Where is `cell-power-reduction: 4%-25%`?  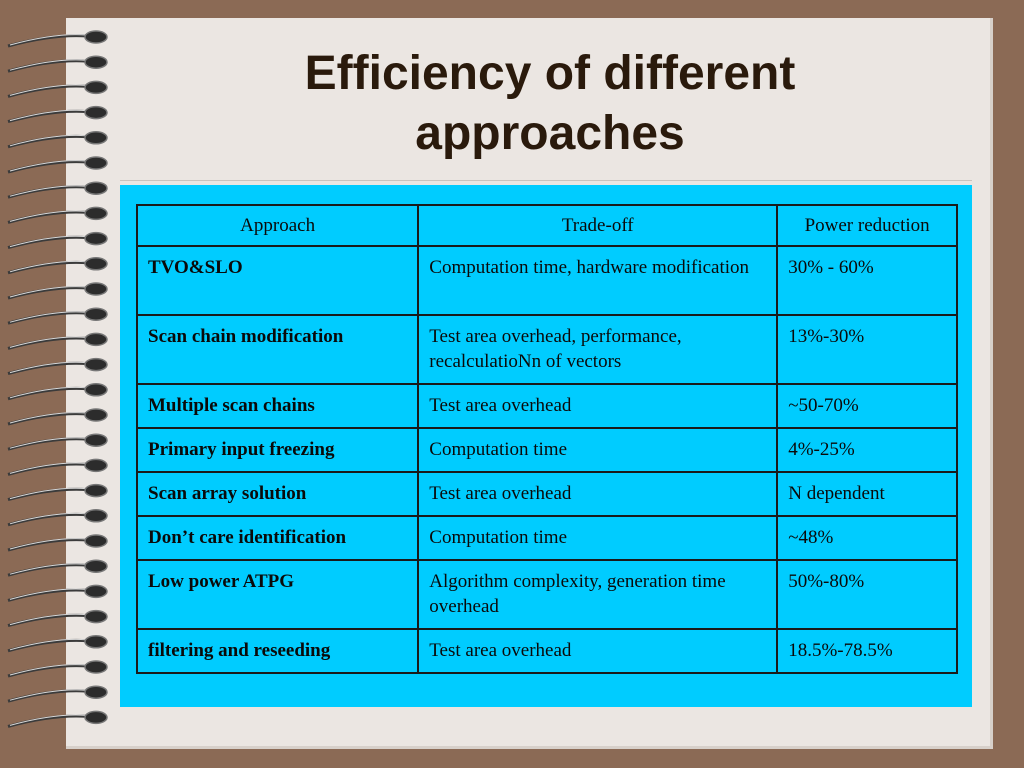 cell-power-reduction: 4%-25% is located at coordinates (867, 450).